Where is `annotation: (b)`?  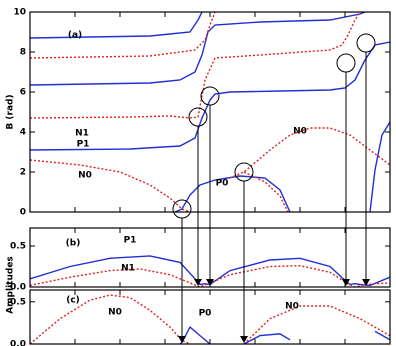 annotation: (b) is located at coordinates (73, 244).